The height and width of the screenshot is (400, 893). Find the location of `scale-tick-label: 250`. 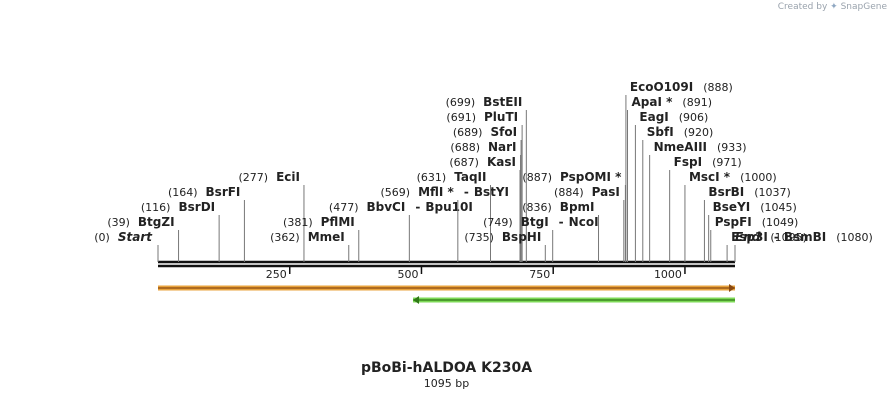

scale-tick-label: 250 is located at coordinates (276, 274).